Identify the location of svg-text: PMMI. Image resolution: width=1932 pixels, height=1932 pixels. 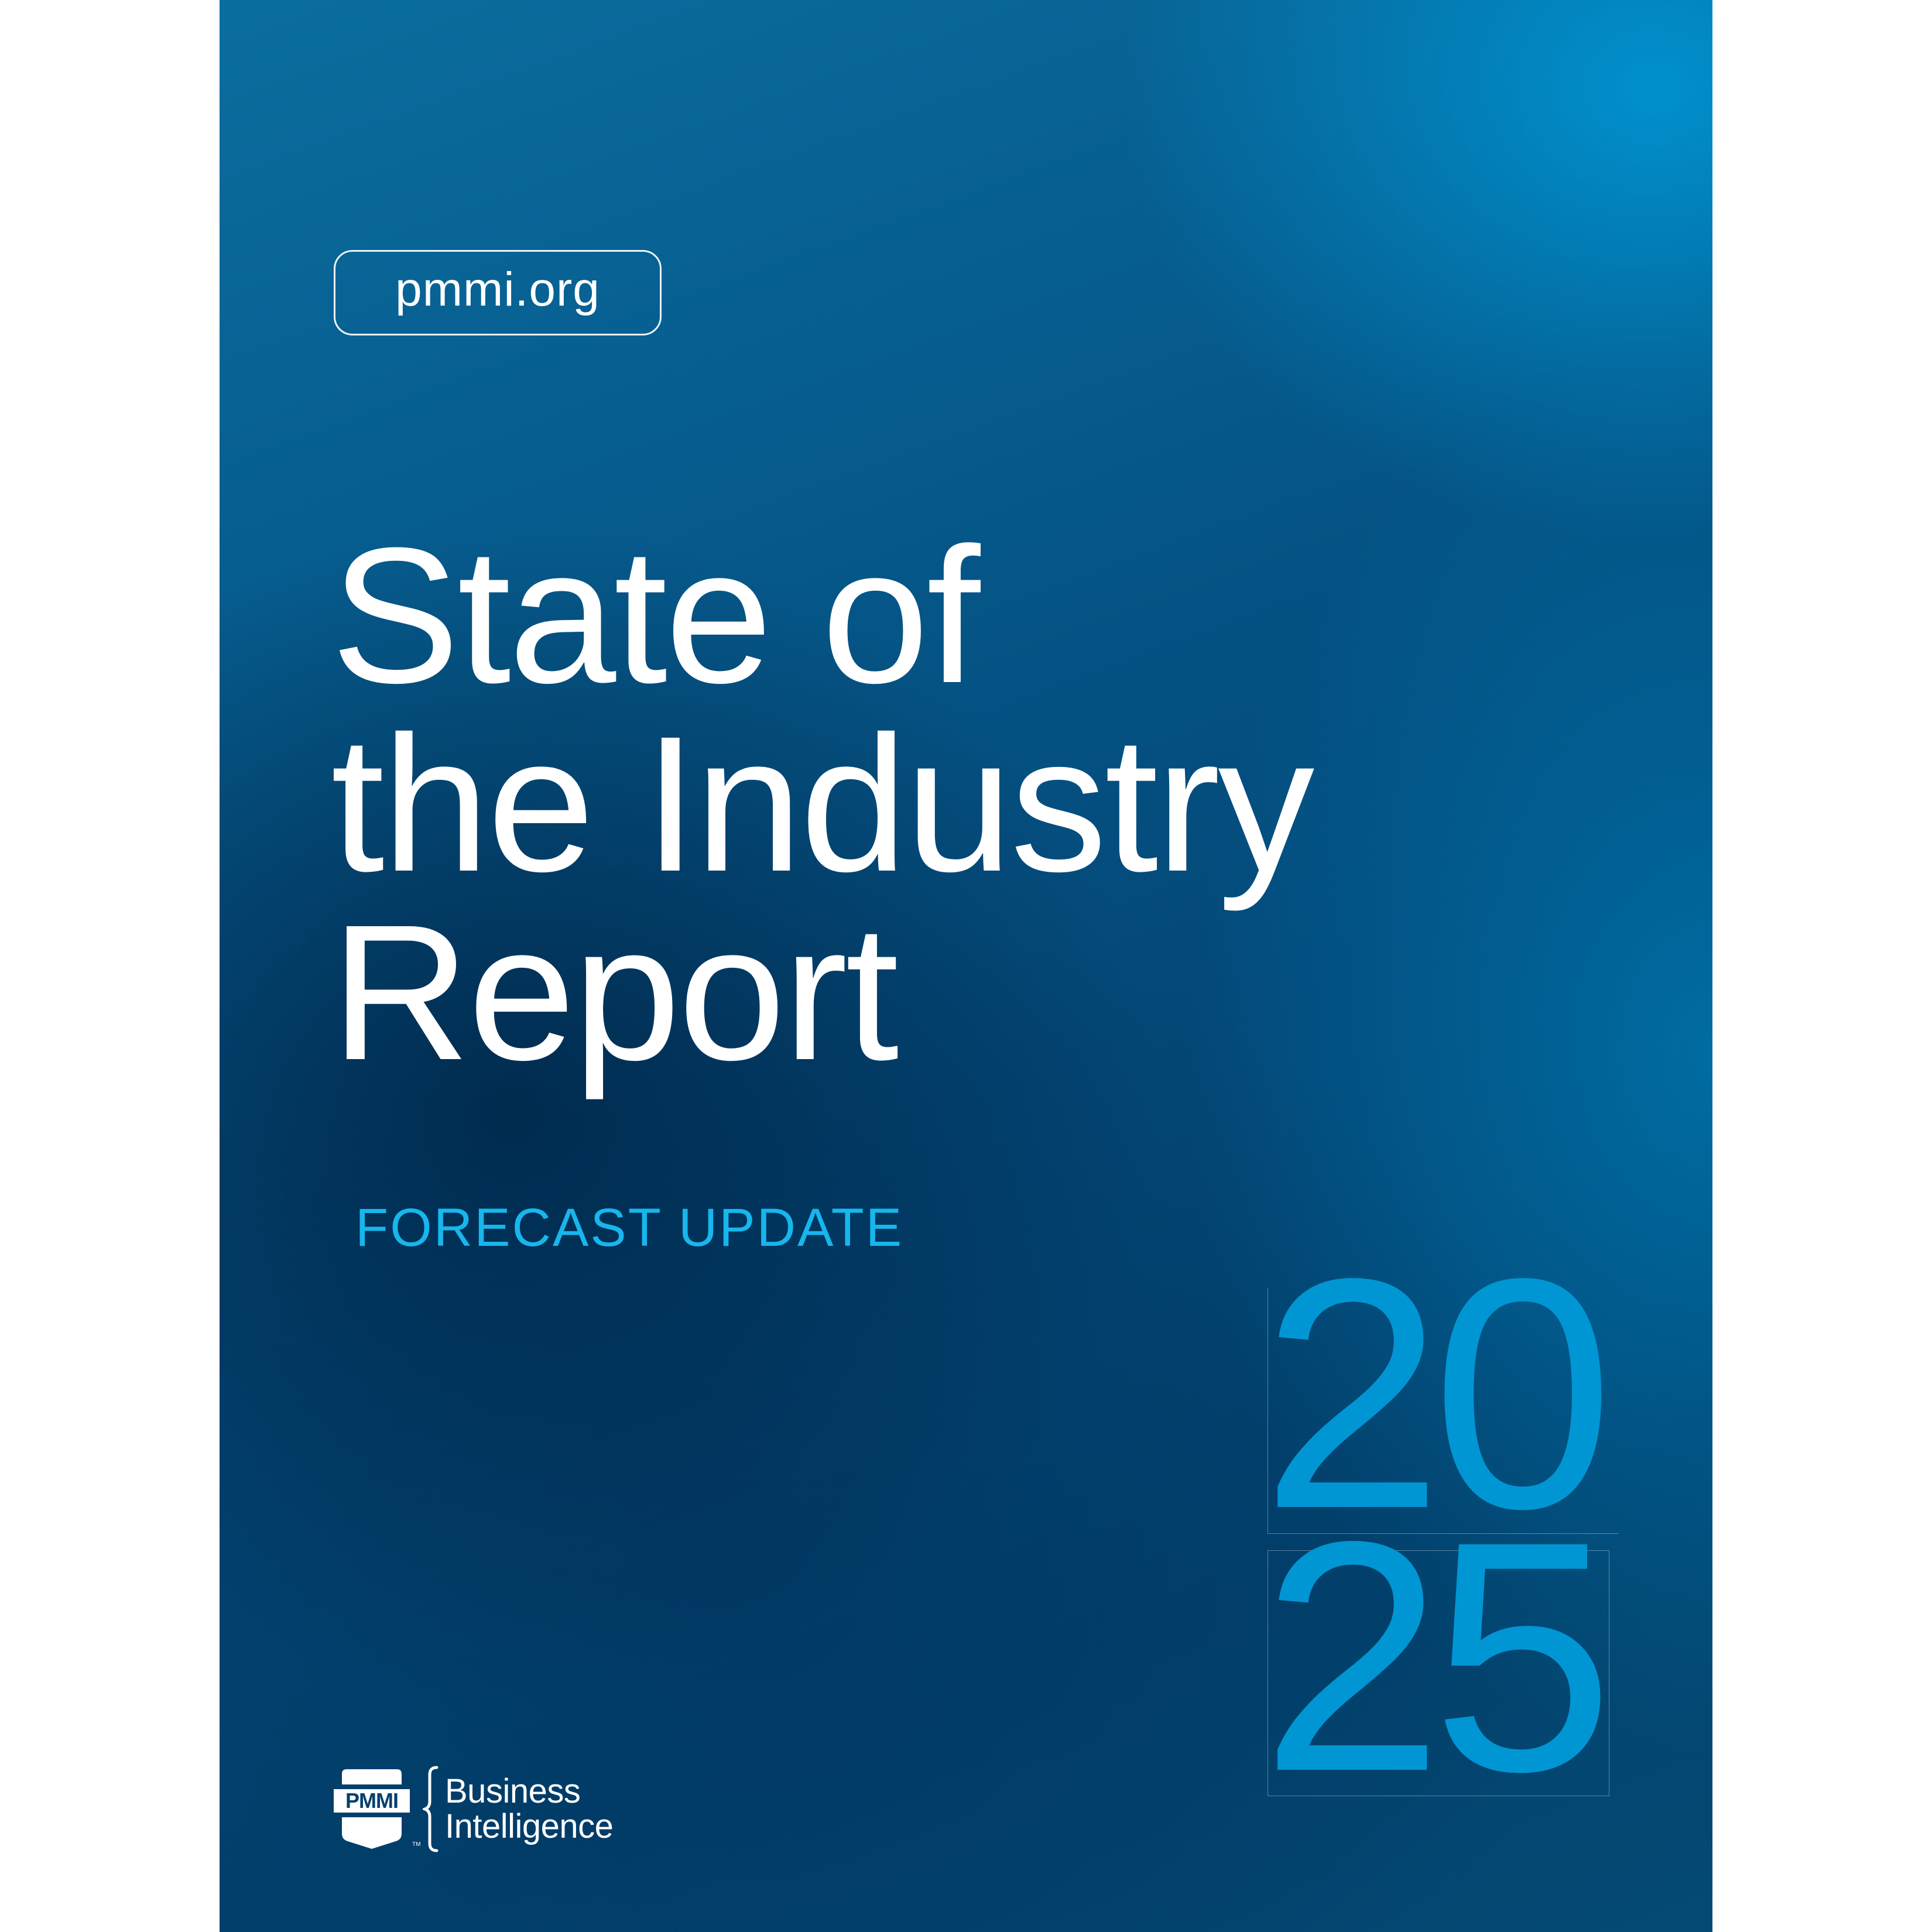
(371, 1801).